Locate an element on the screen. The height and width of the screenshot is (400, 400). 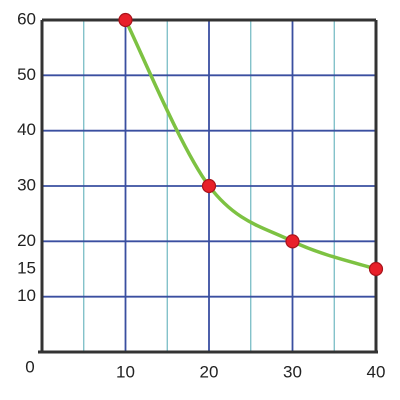
y-tick-label: 10 is located at coordinates (26, 295).